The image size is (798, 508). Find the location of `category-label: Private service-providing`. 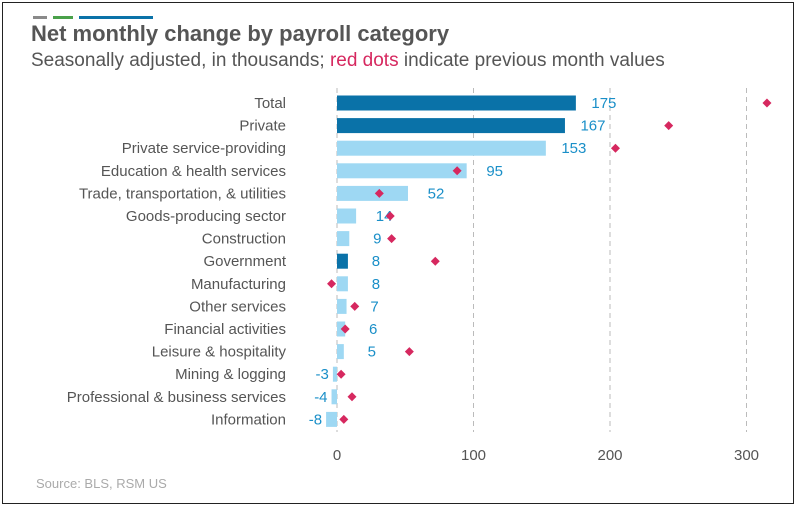

category-label: Private service-providing is located at coordinates (204, 148).